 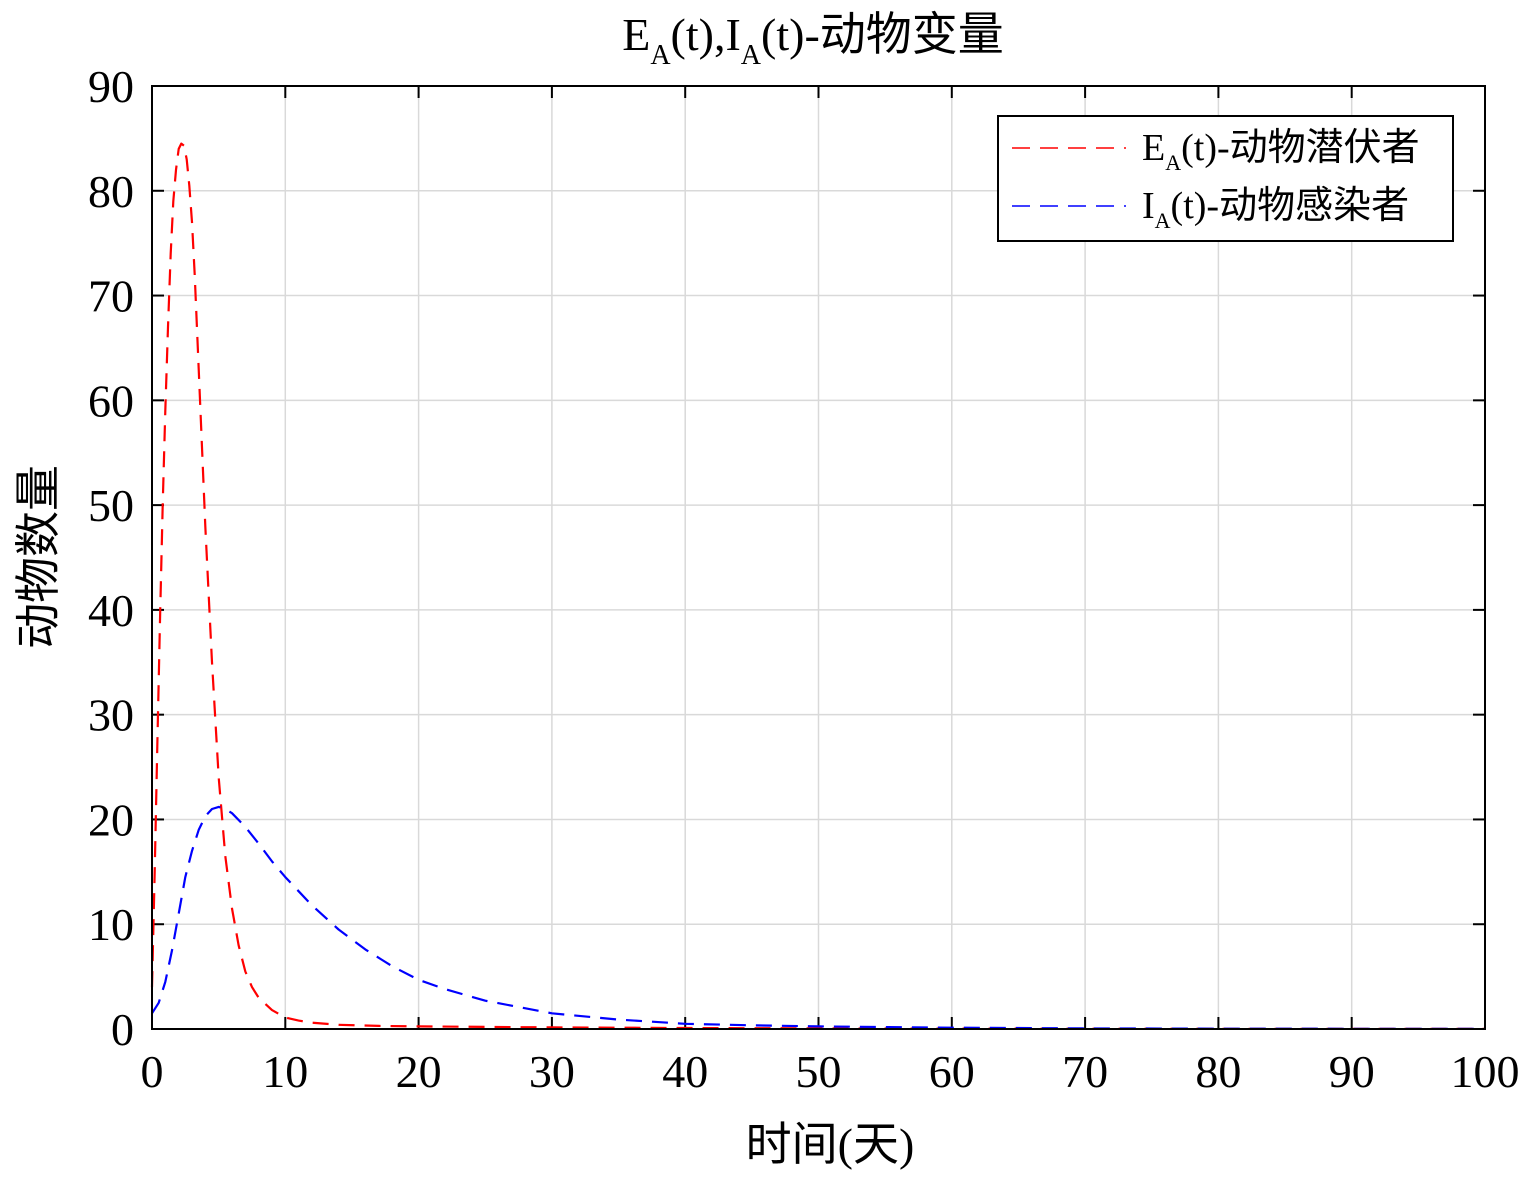 What do you see at coordinates (111, 400) in the screenshot?
I see `y-tick-label: 60` at bounding box center [111, 400].